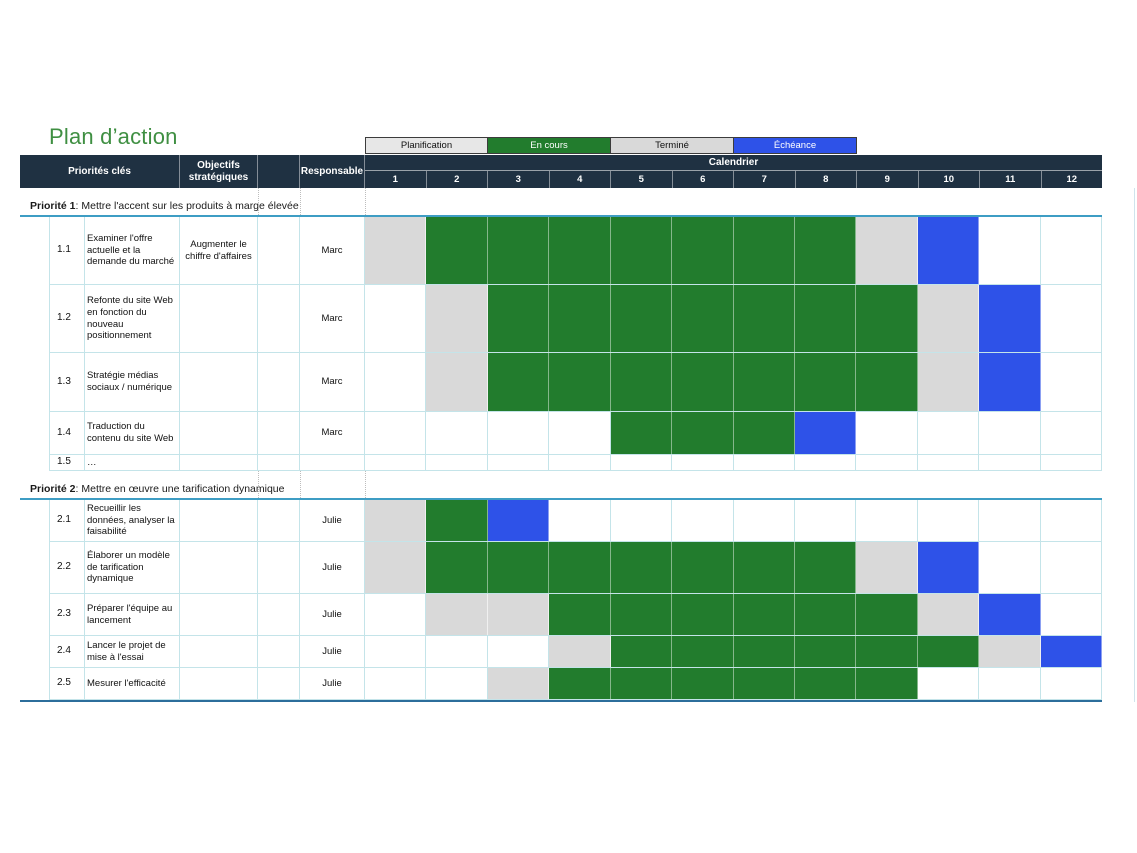 The width and height of the screenshot is (1137, 853). Describe the element at coordinates (332, 433) in the screenshot. I see `responsible-cell: Marc` at that location.